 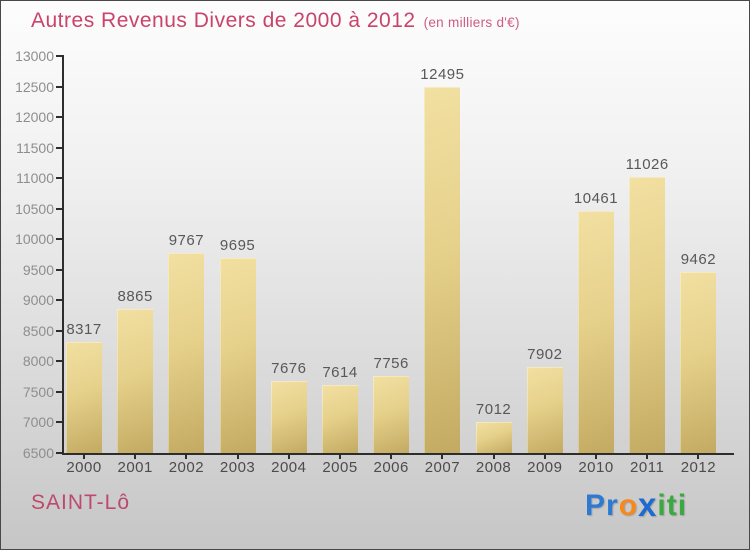 I want to click on x-axis-tick-label-2011: 2011, so click(x=647, y=467).